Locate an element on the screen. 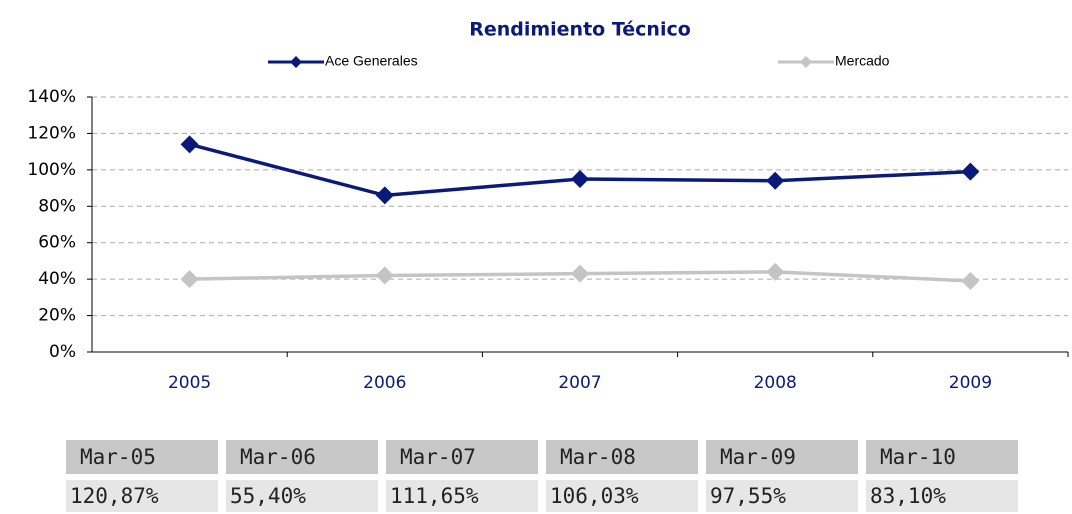 Image resolution: width=1072 pixels, height=514 pixels. table-cell-text: 97,55% is located at coordinates (748, 496).